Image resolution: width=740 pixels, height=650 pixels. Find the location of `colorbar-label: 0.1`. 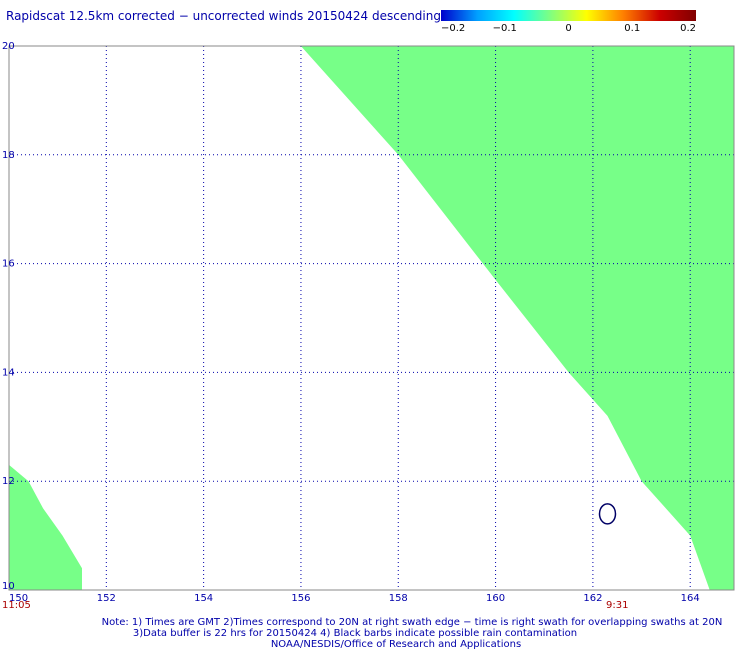

colorbar-label: 0.1 is located at coordinates (632, 28).